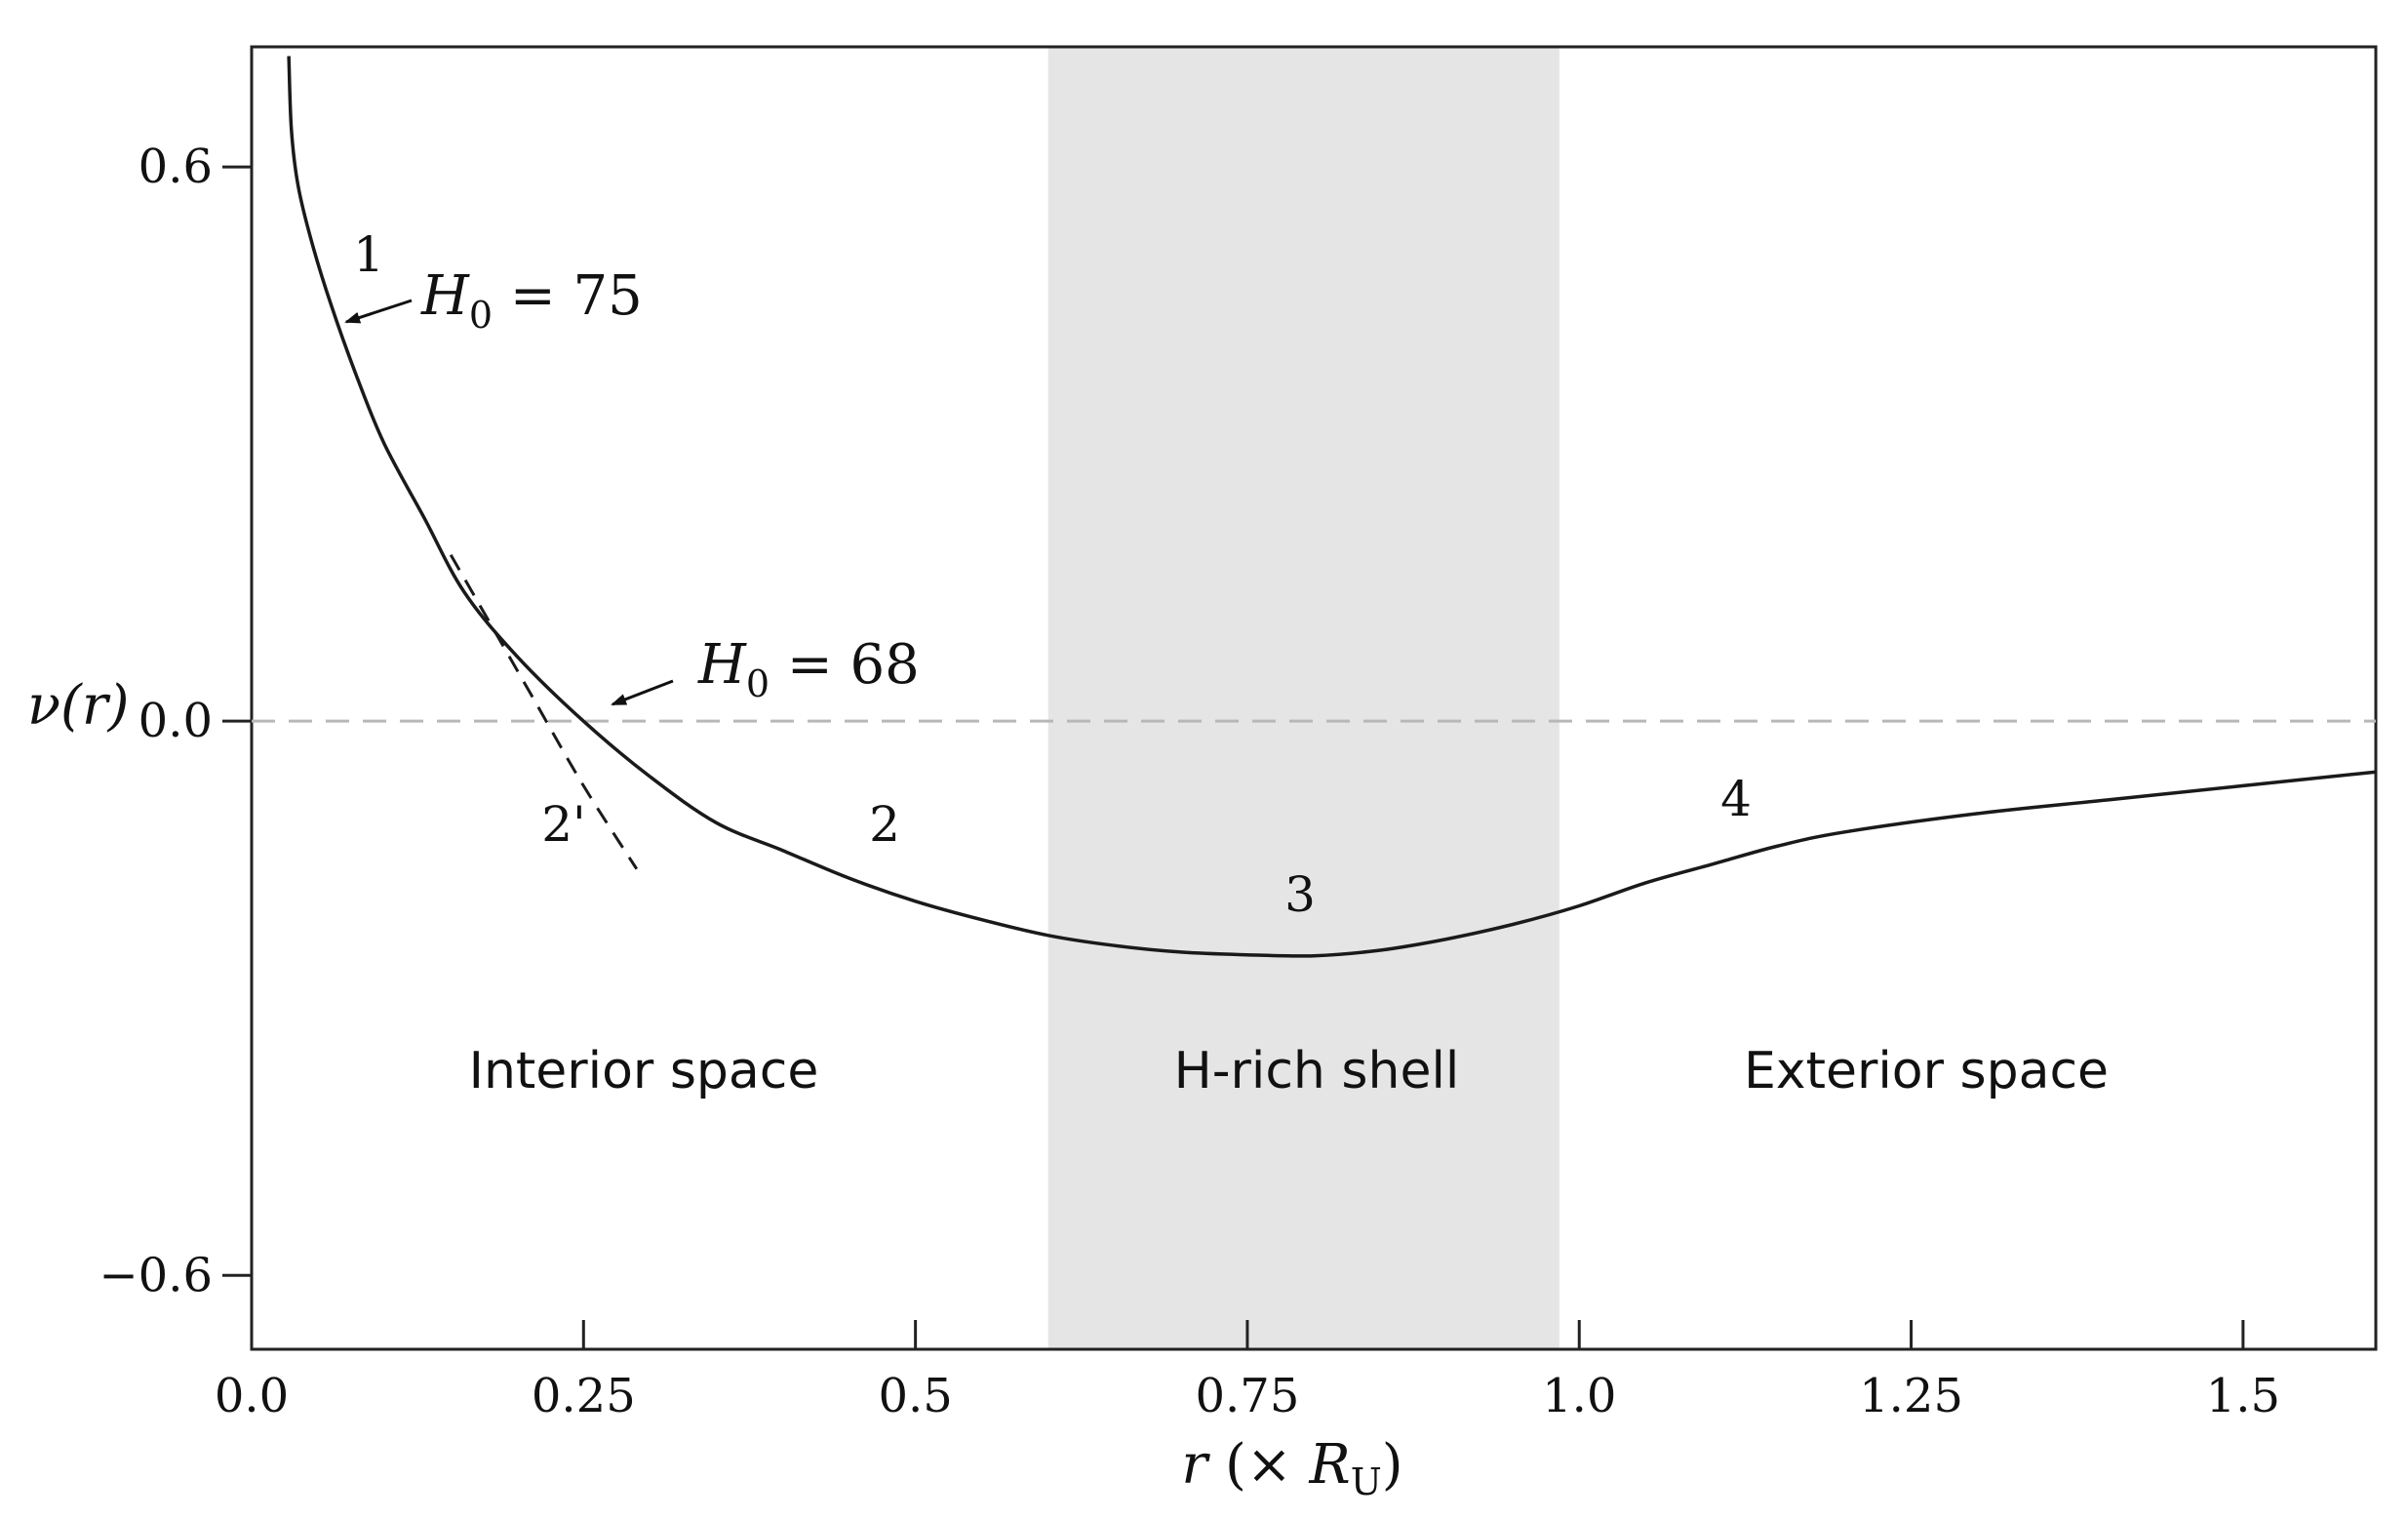  What do you see at coordinates (1291, 1468) in the screenshot?
I see `x-axis-title: r (× RU)` at bounding box center [1291, 1468].